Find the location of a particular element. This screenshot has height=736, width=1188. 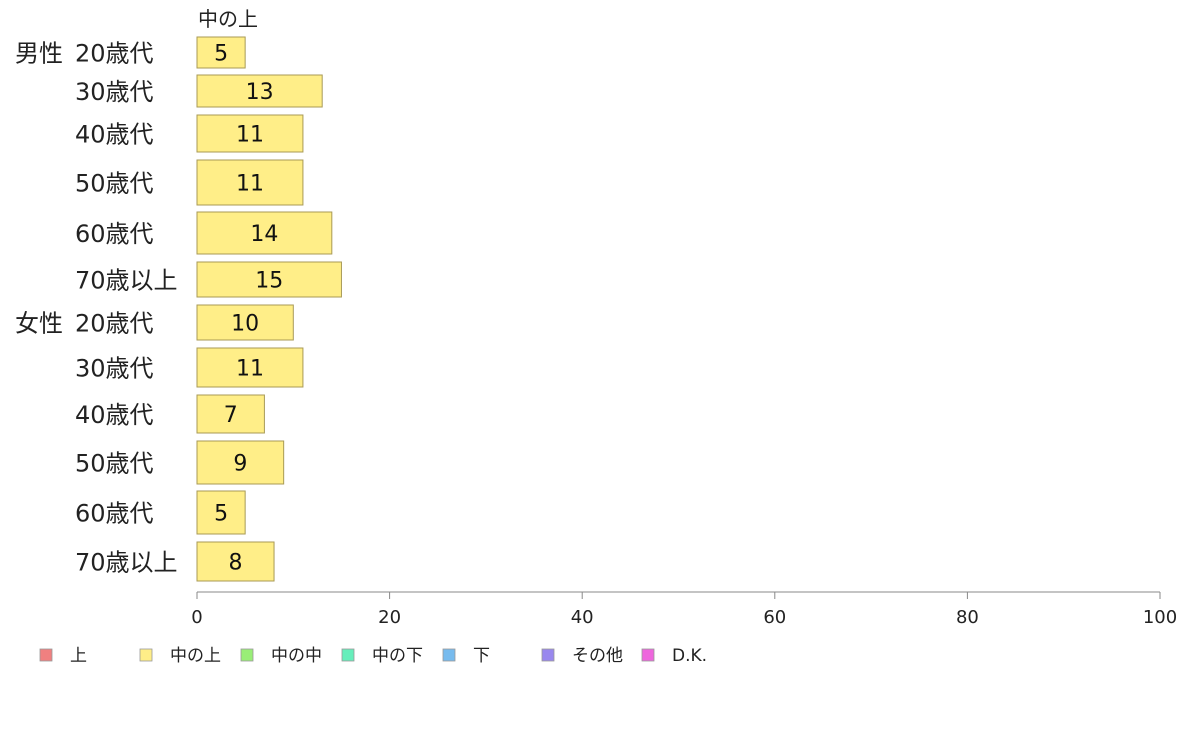

legend: 上 中の上 中の中 中の下 下 その他 D.K. is located at coordinates (373, 656).